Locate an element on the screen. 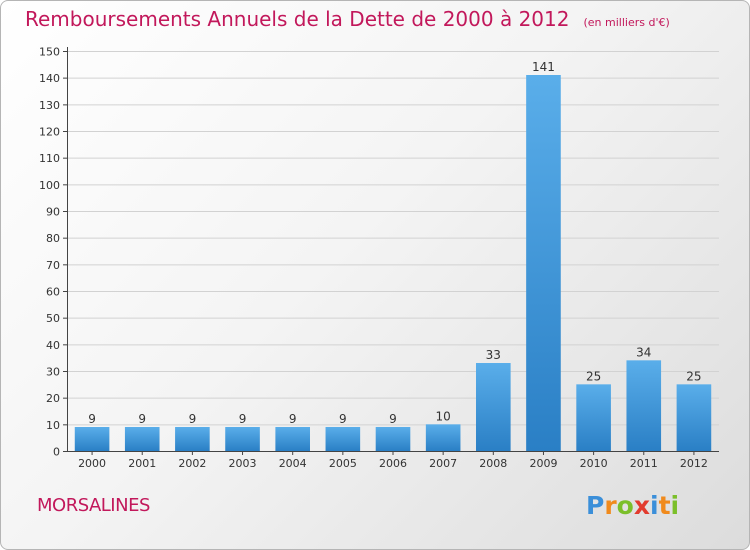 Image resolution: width=750 pixels, height=550 pixels. y-tick-label: 0 is located at coordinates (56, 452).